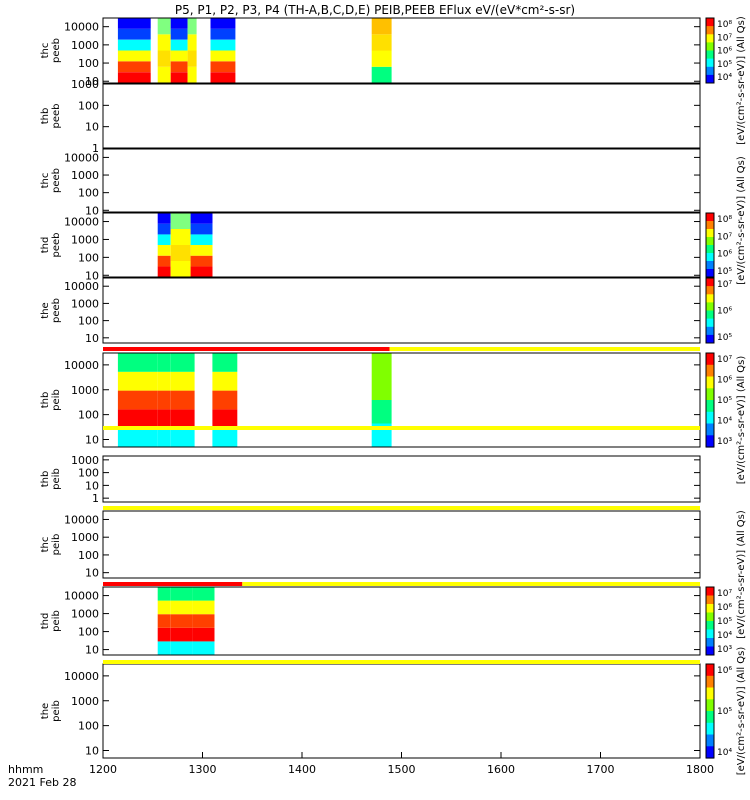 This screenshot has height=800, width=750. What do you see at coordinates (56, 116) in the screenshot?
I see `panel-label-product: peeb` at bounding box center [56, 116].